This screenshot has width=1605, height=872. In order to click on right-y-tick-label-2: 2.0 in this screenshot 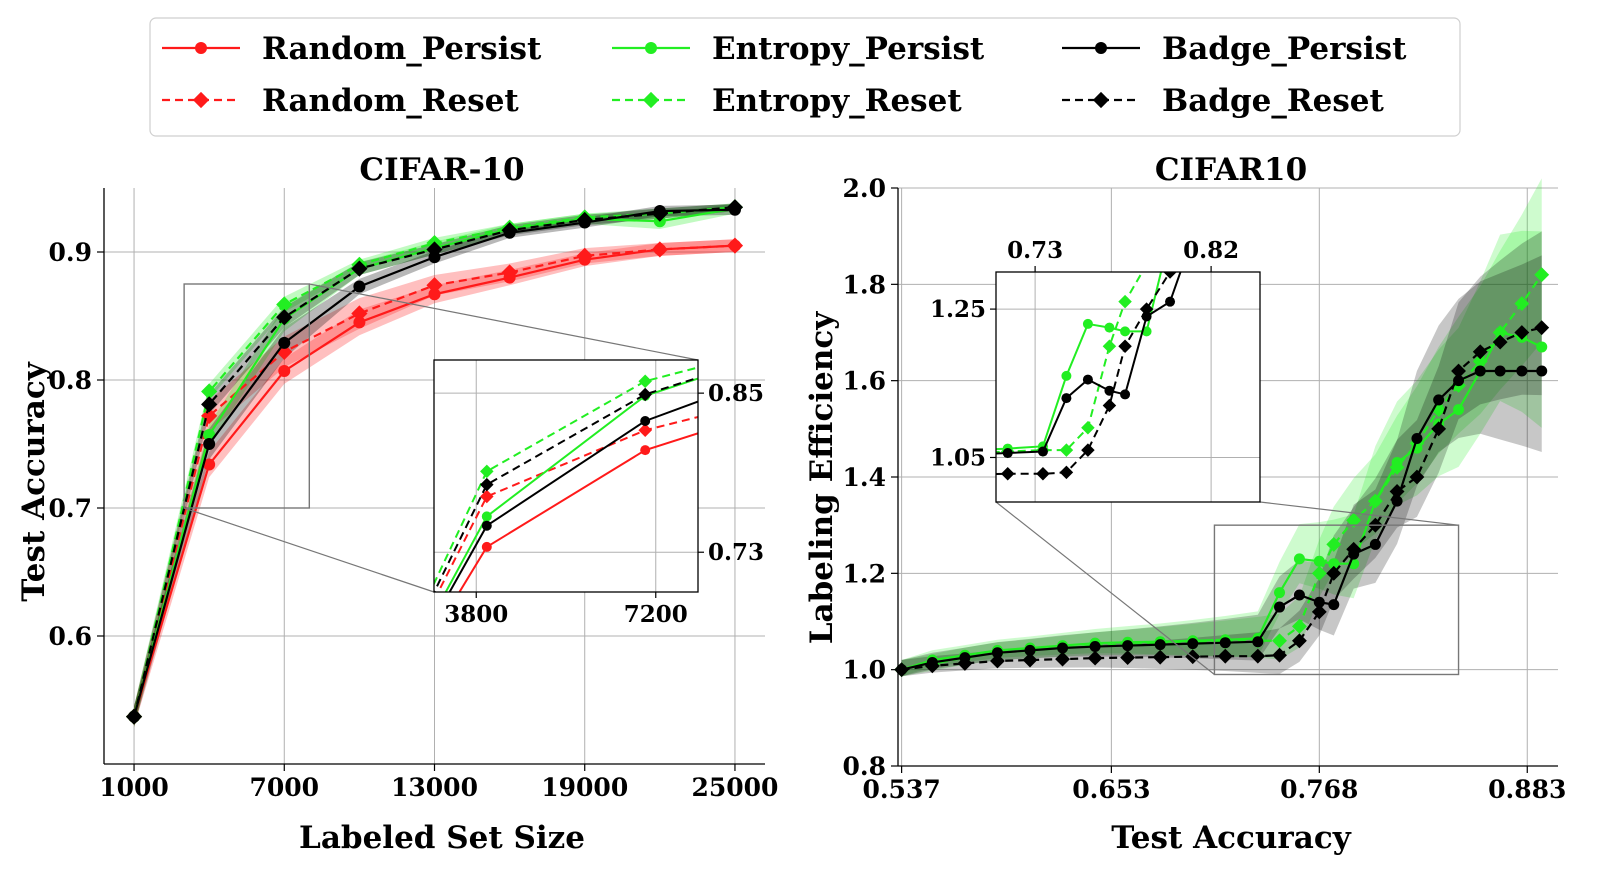, I will do `click(865, 188)`.